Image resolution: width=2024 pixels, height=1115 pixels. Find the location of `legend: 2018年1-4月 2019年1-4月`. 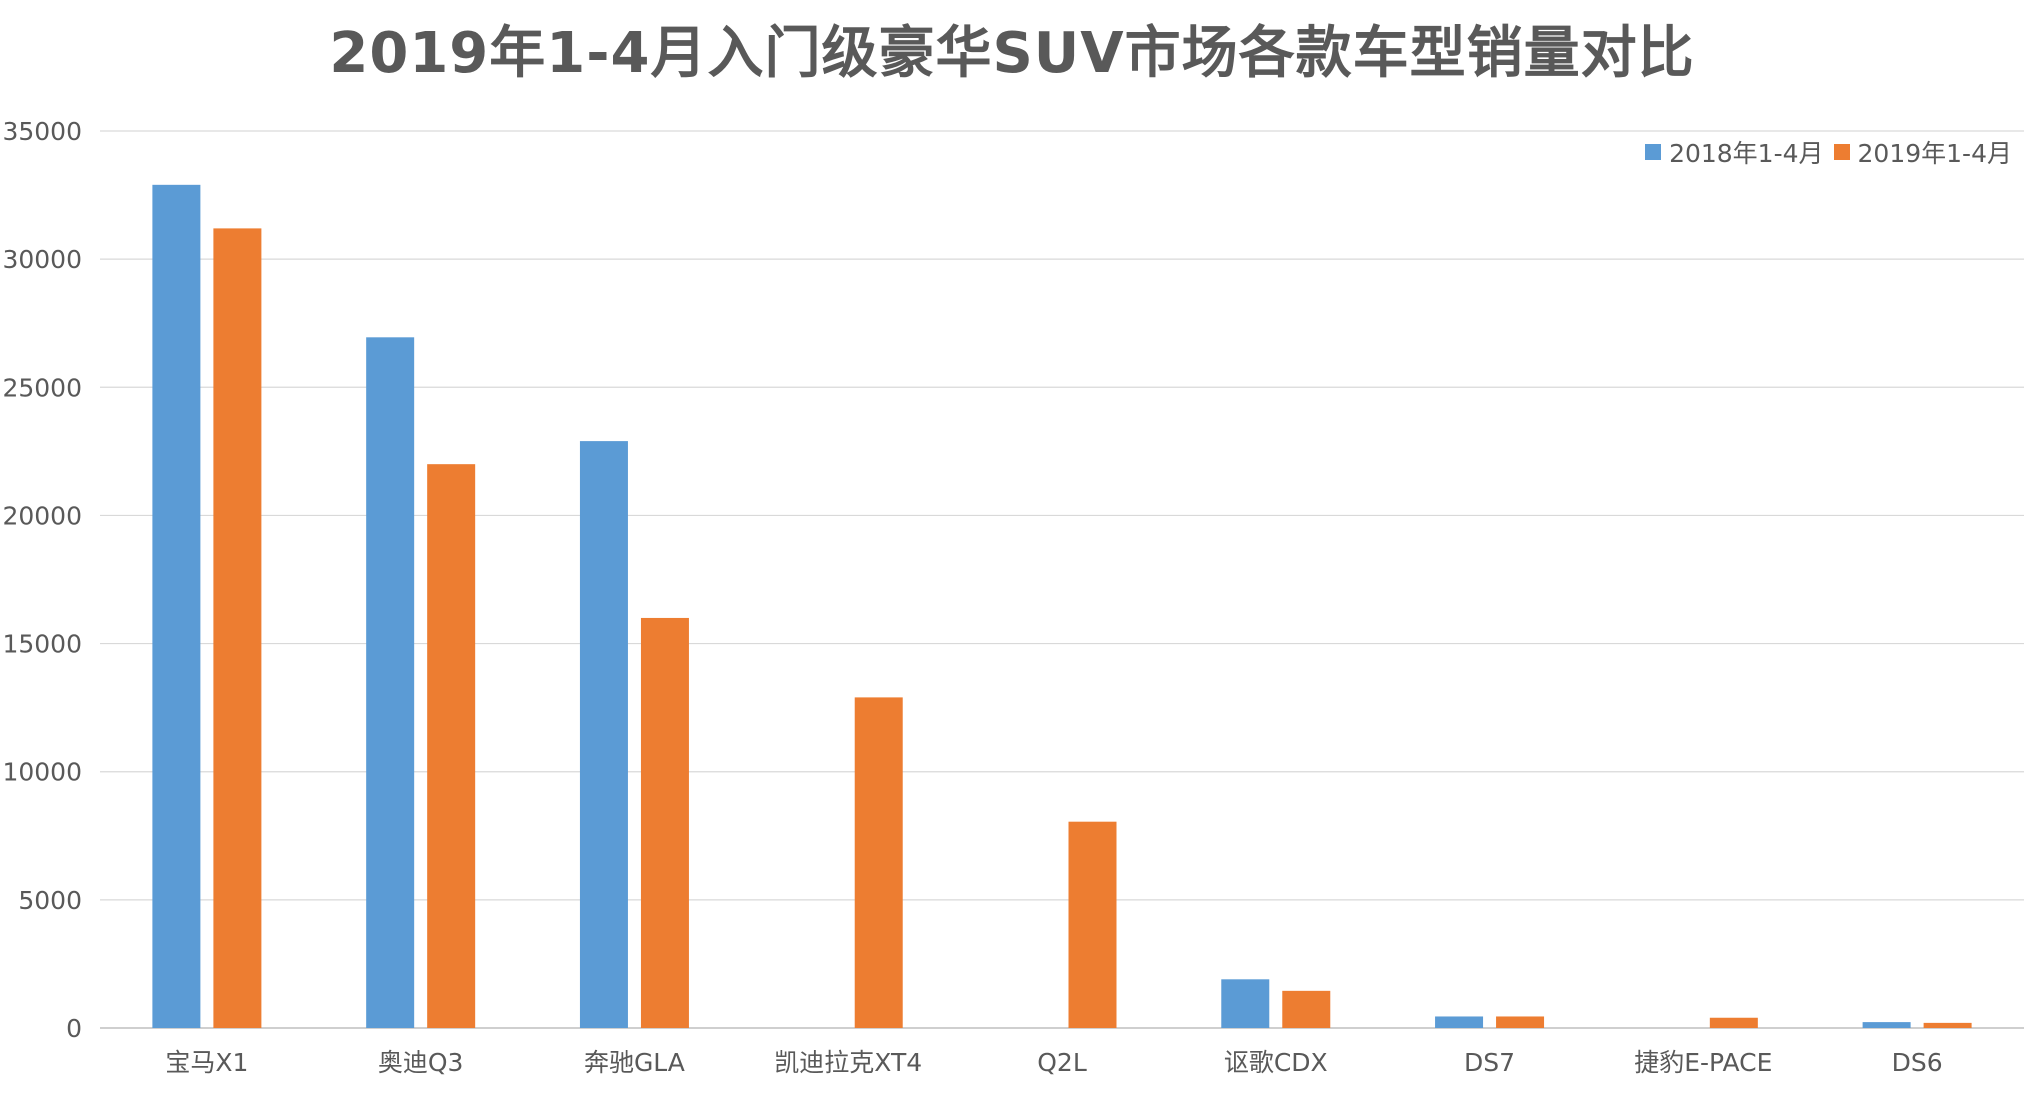

legend: 2018年1-4月 2019年1-4月 is located at coordinates (1823, 152).